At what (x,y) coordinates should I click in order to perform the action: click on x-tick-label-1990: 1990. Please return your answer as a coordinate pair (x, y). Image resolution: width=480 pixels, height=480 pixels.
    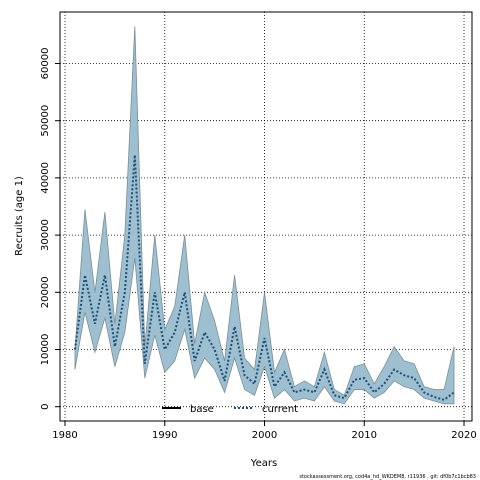
    Looking at the image, I should click on (164, 435).